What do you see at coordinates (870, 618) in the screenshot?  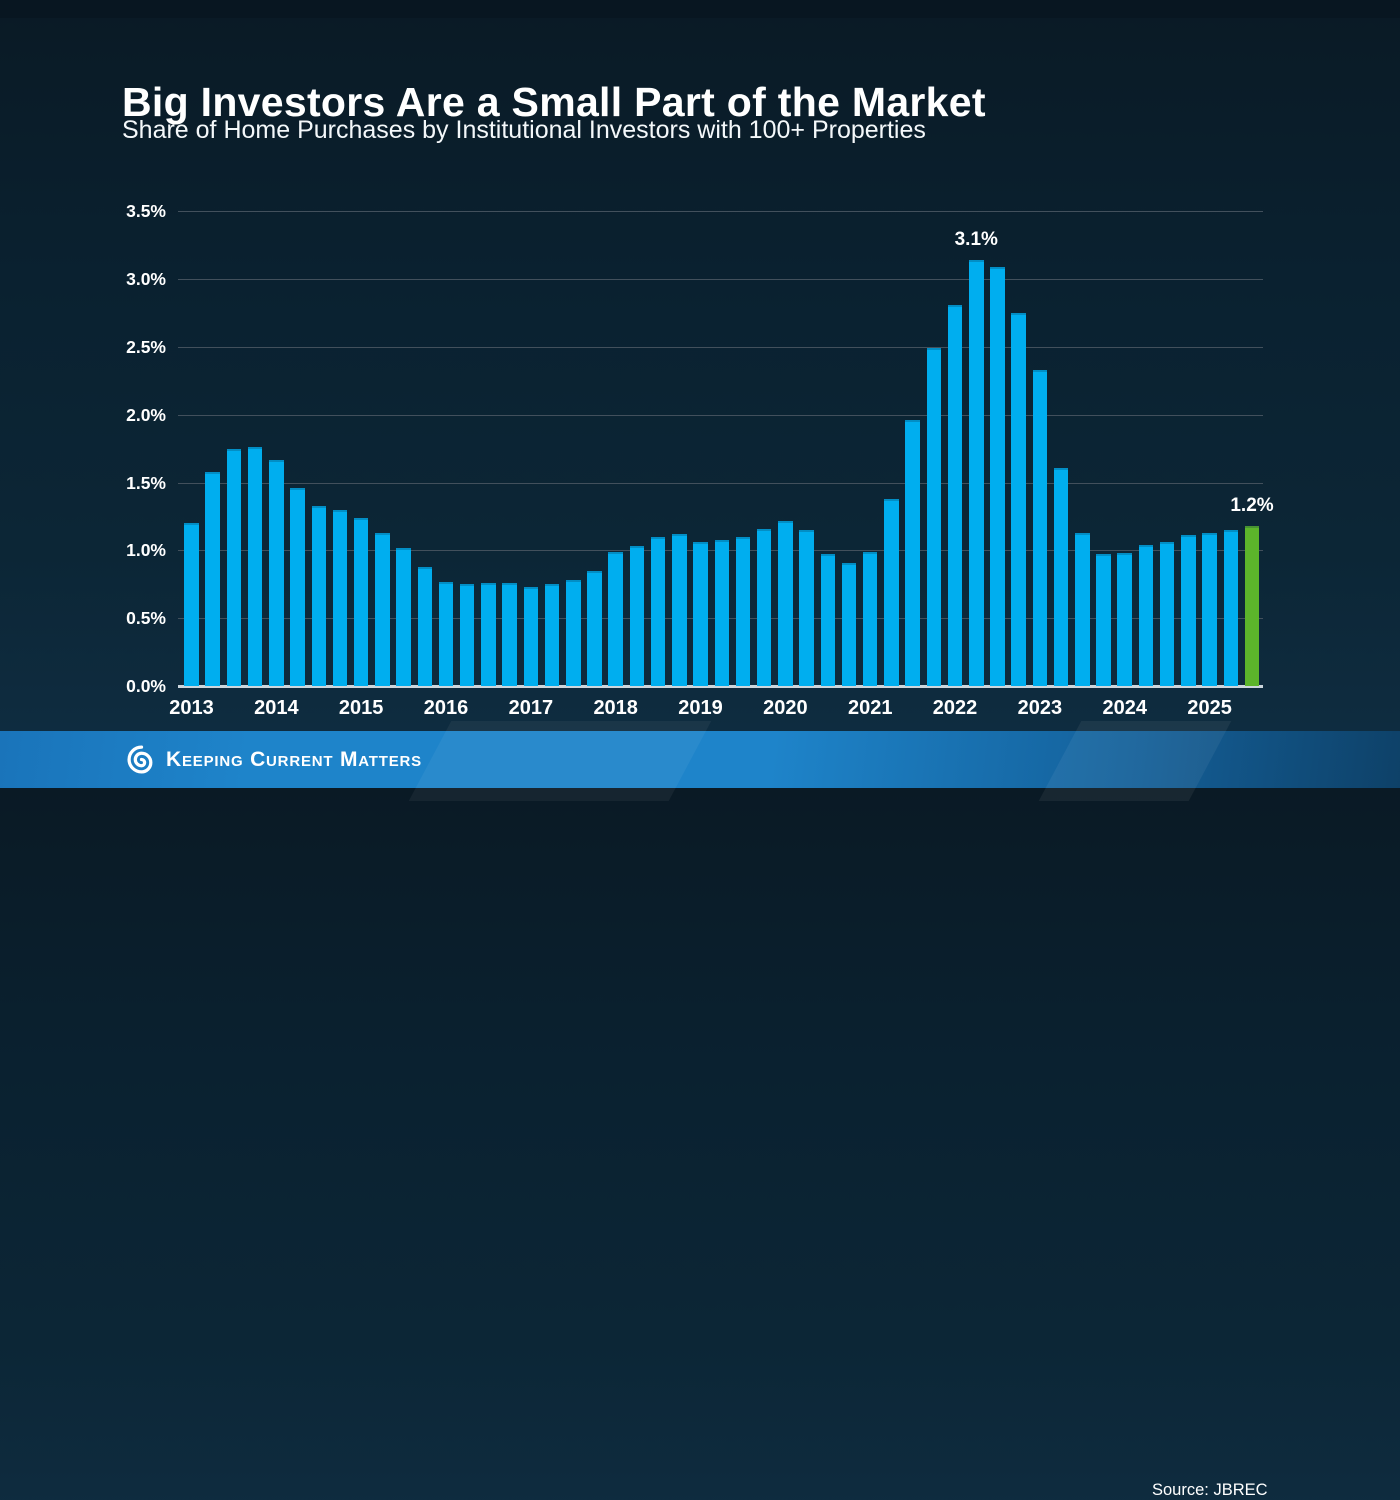 I see `bar-2021-q1` at bounding box center [870, 618].